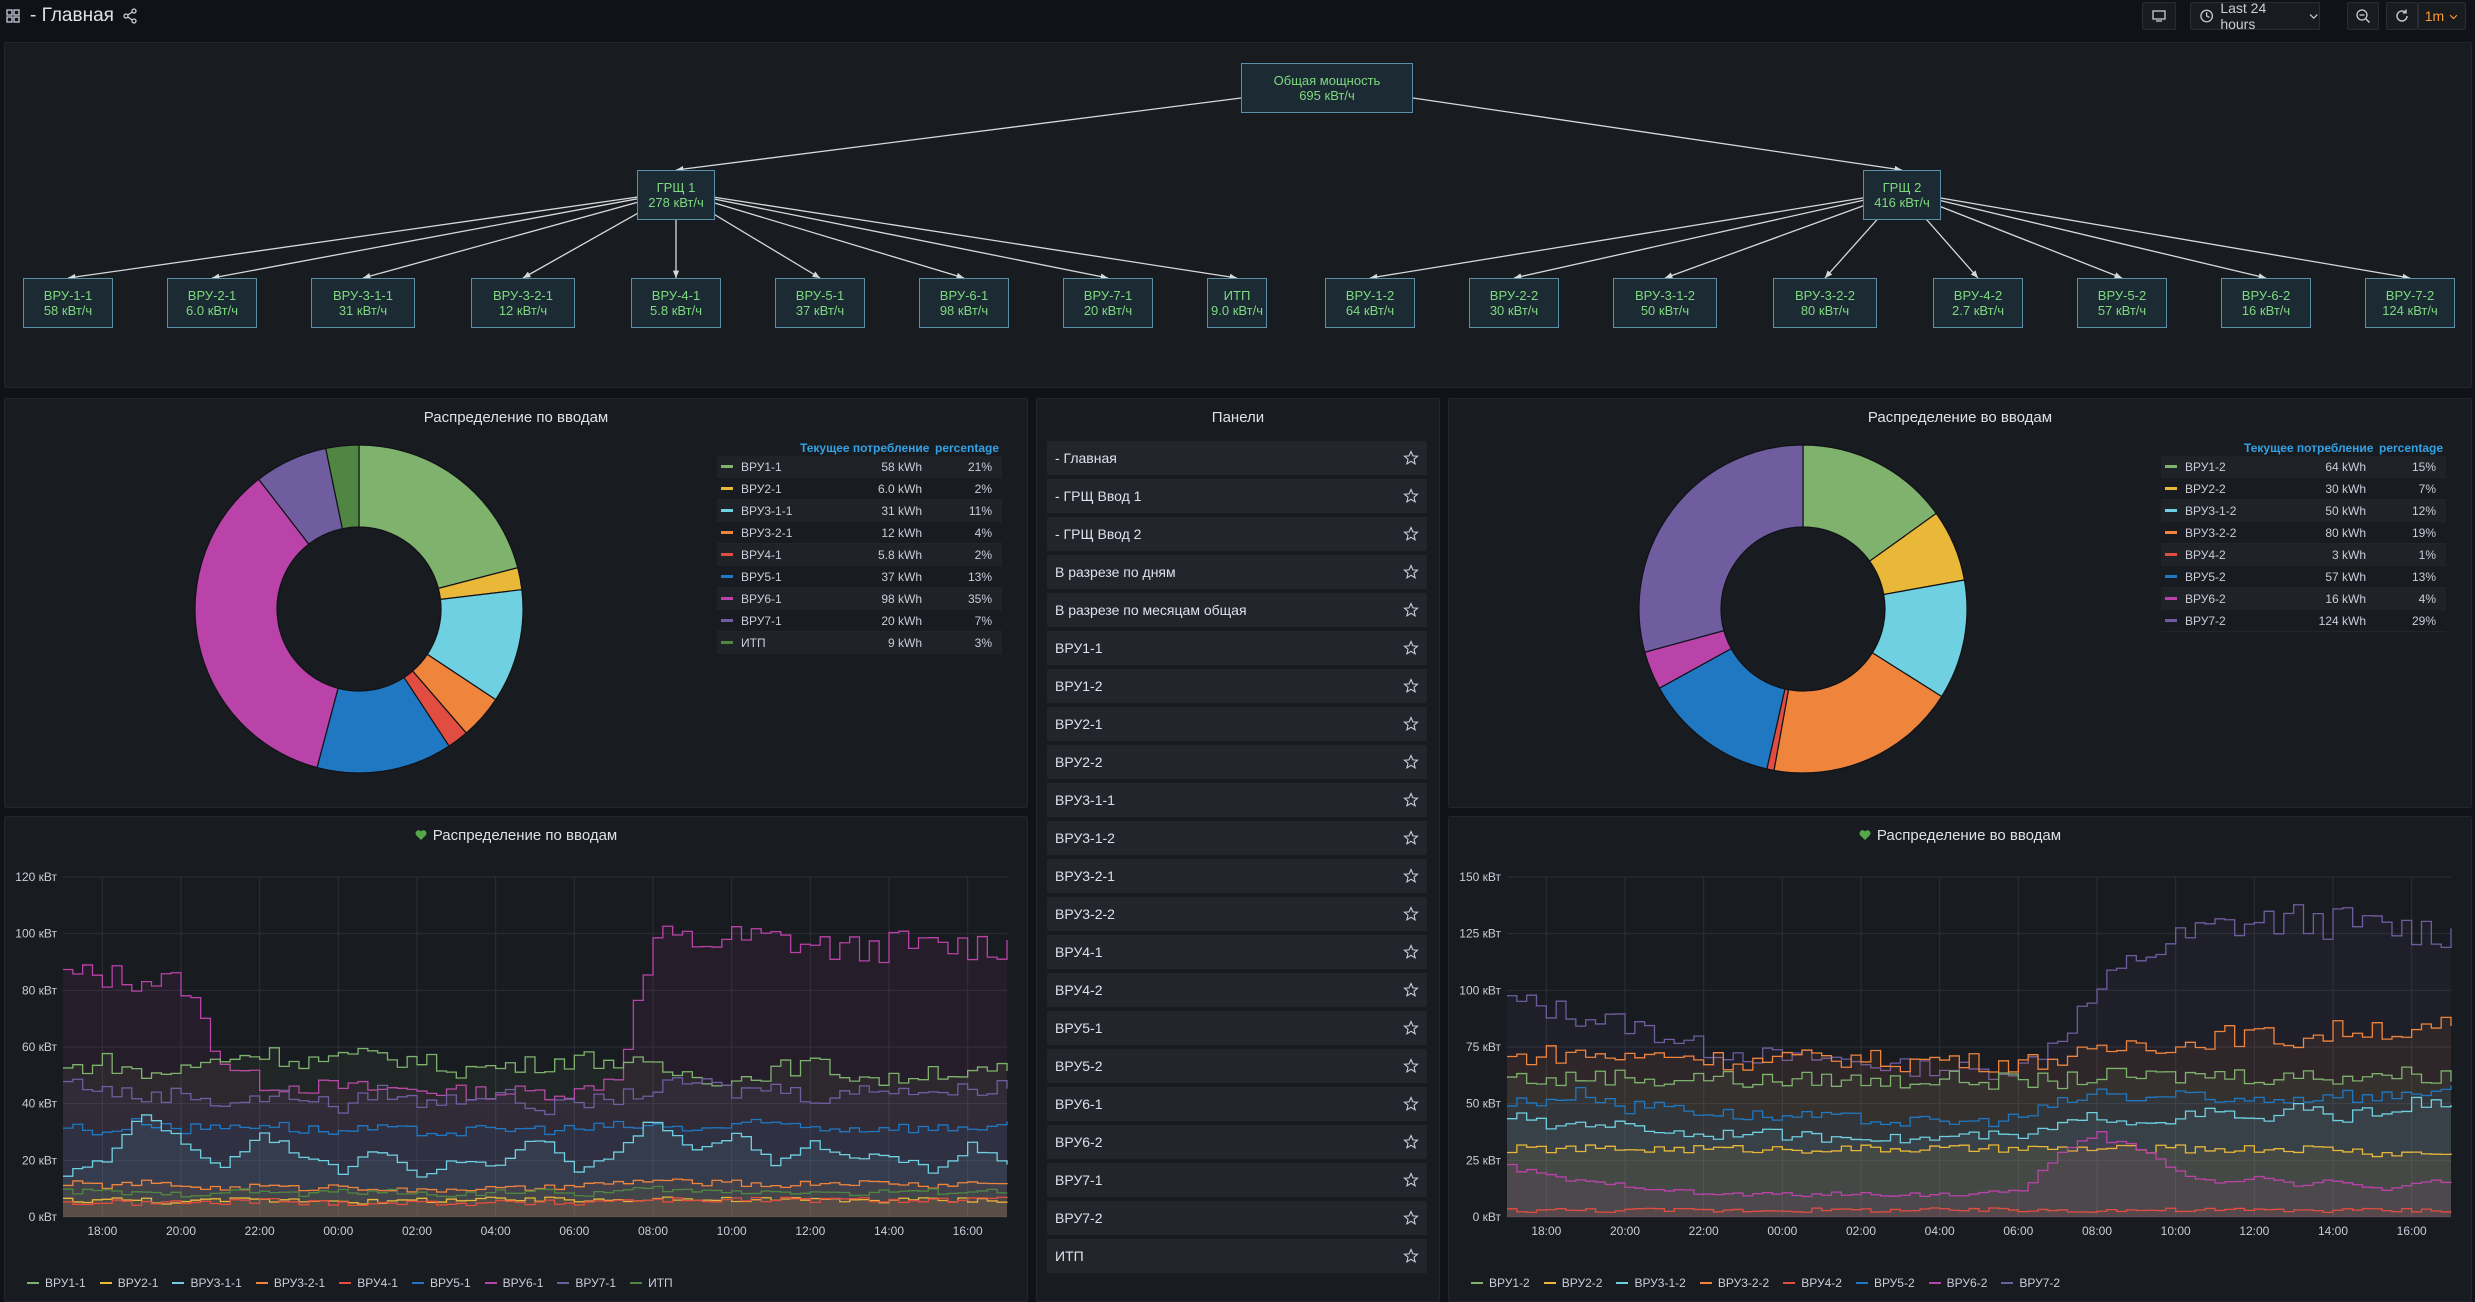 This screenshot has height=1302, width=2475. I want to click on legend-row: ВРУ5-1 37 kWh 13%, so click(859, 577).